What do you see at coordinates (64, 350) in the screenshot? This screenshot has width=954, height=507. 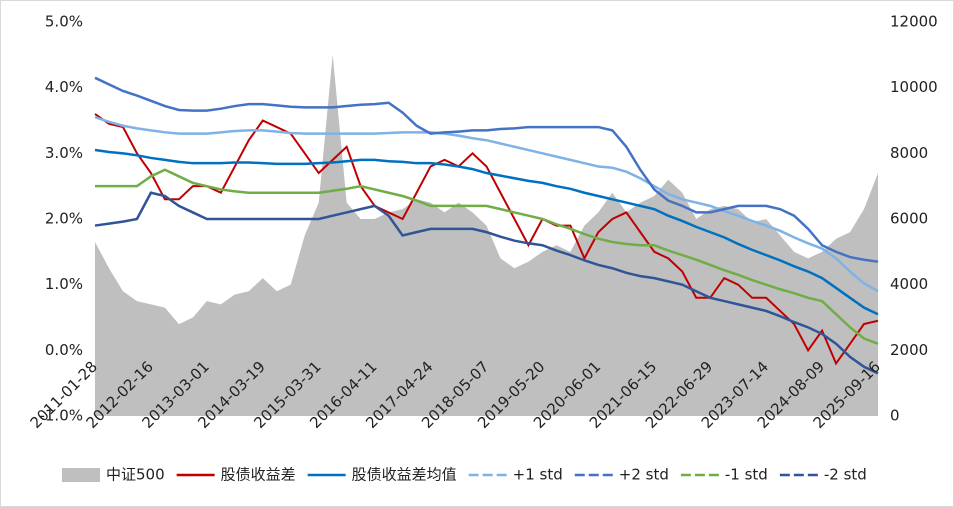 I see `y-tick-label: 0.0%` at bounding box center [64, 350].